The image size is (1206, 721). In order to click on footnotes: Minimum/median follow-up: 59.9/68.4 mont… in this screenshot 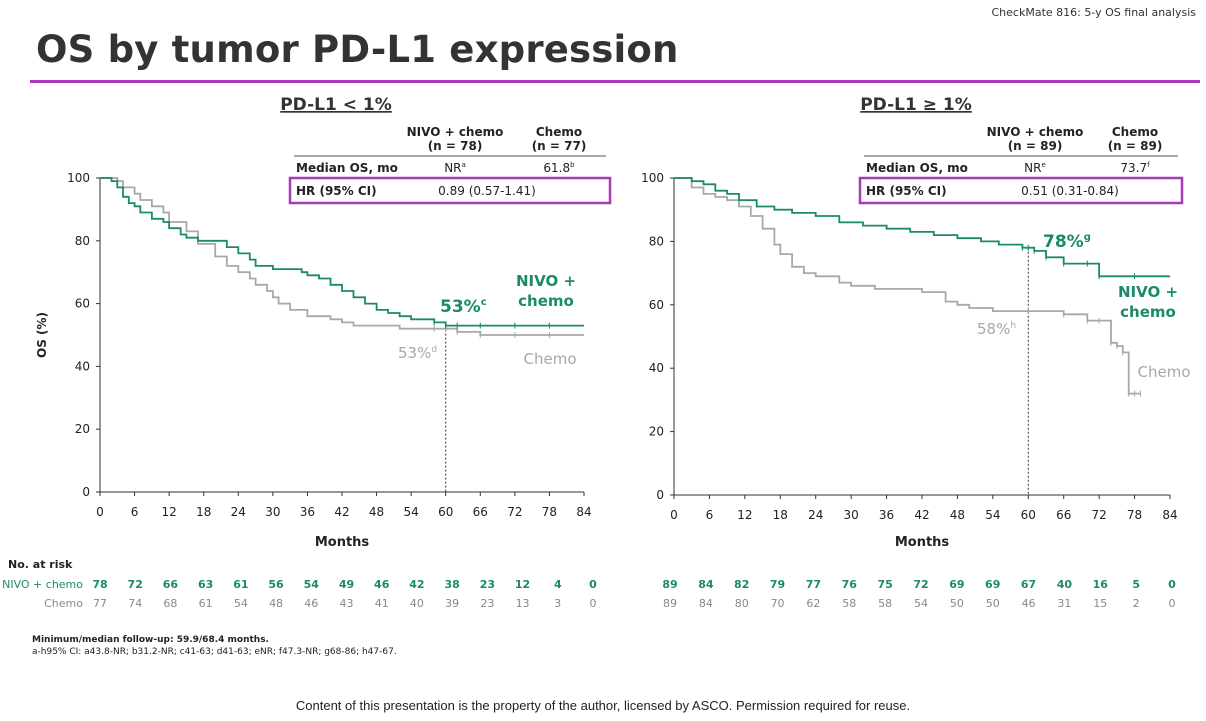, I will do `click(214, 646)`.